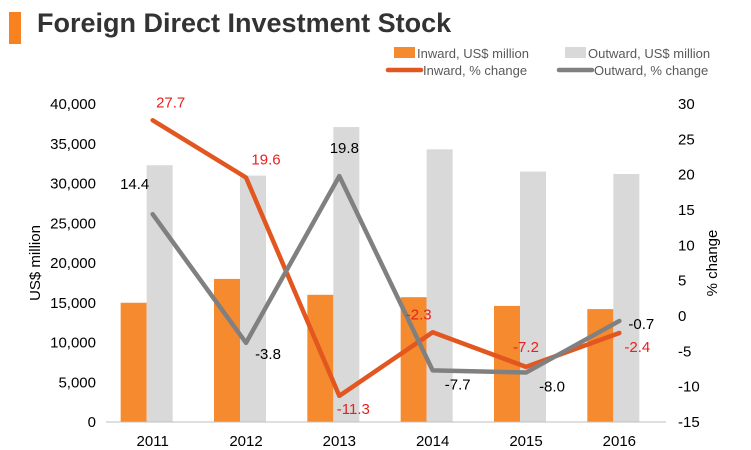 The width and height of the screenshot is (751, 450). What do you see at coordinates (689, 387) in the screenshot?
I see `y2-tick-label: -10` at bounding box center [689, 387].